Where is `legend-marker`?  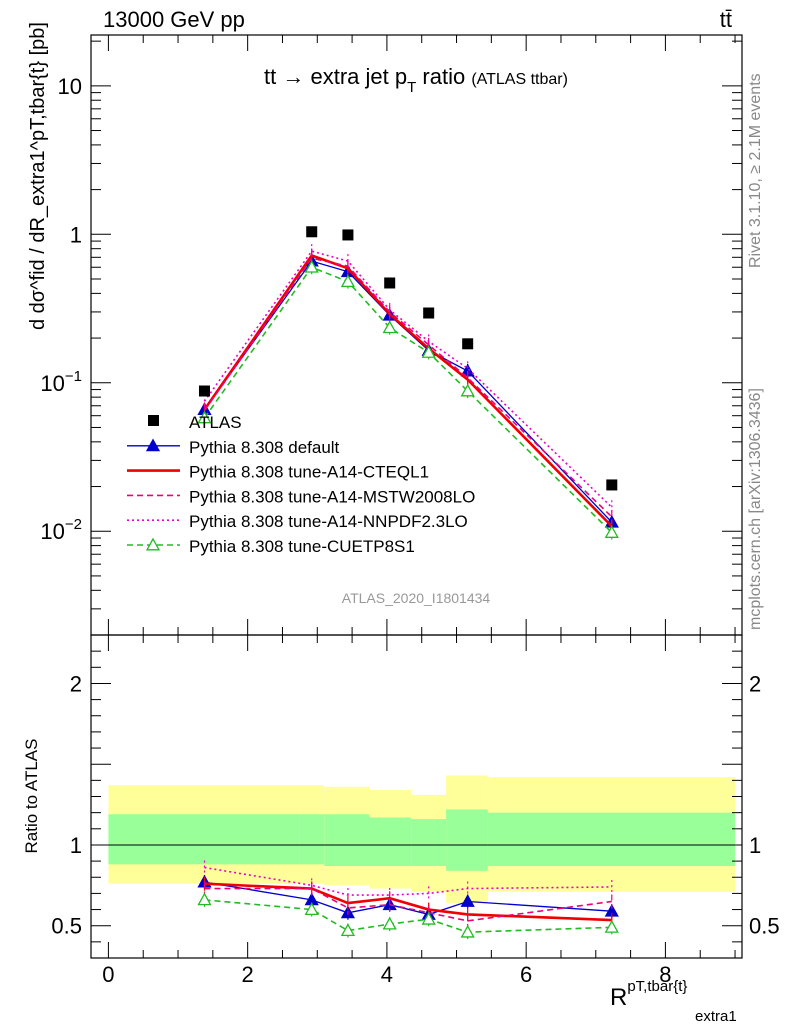
legend-marker is located at coordinates (153, 420).